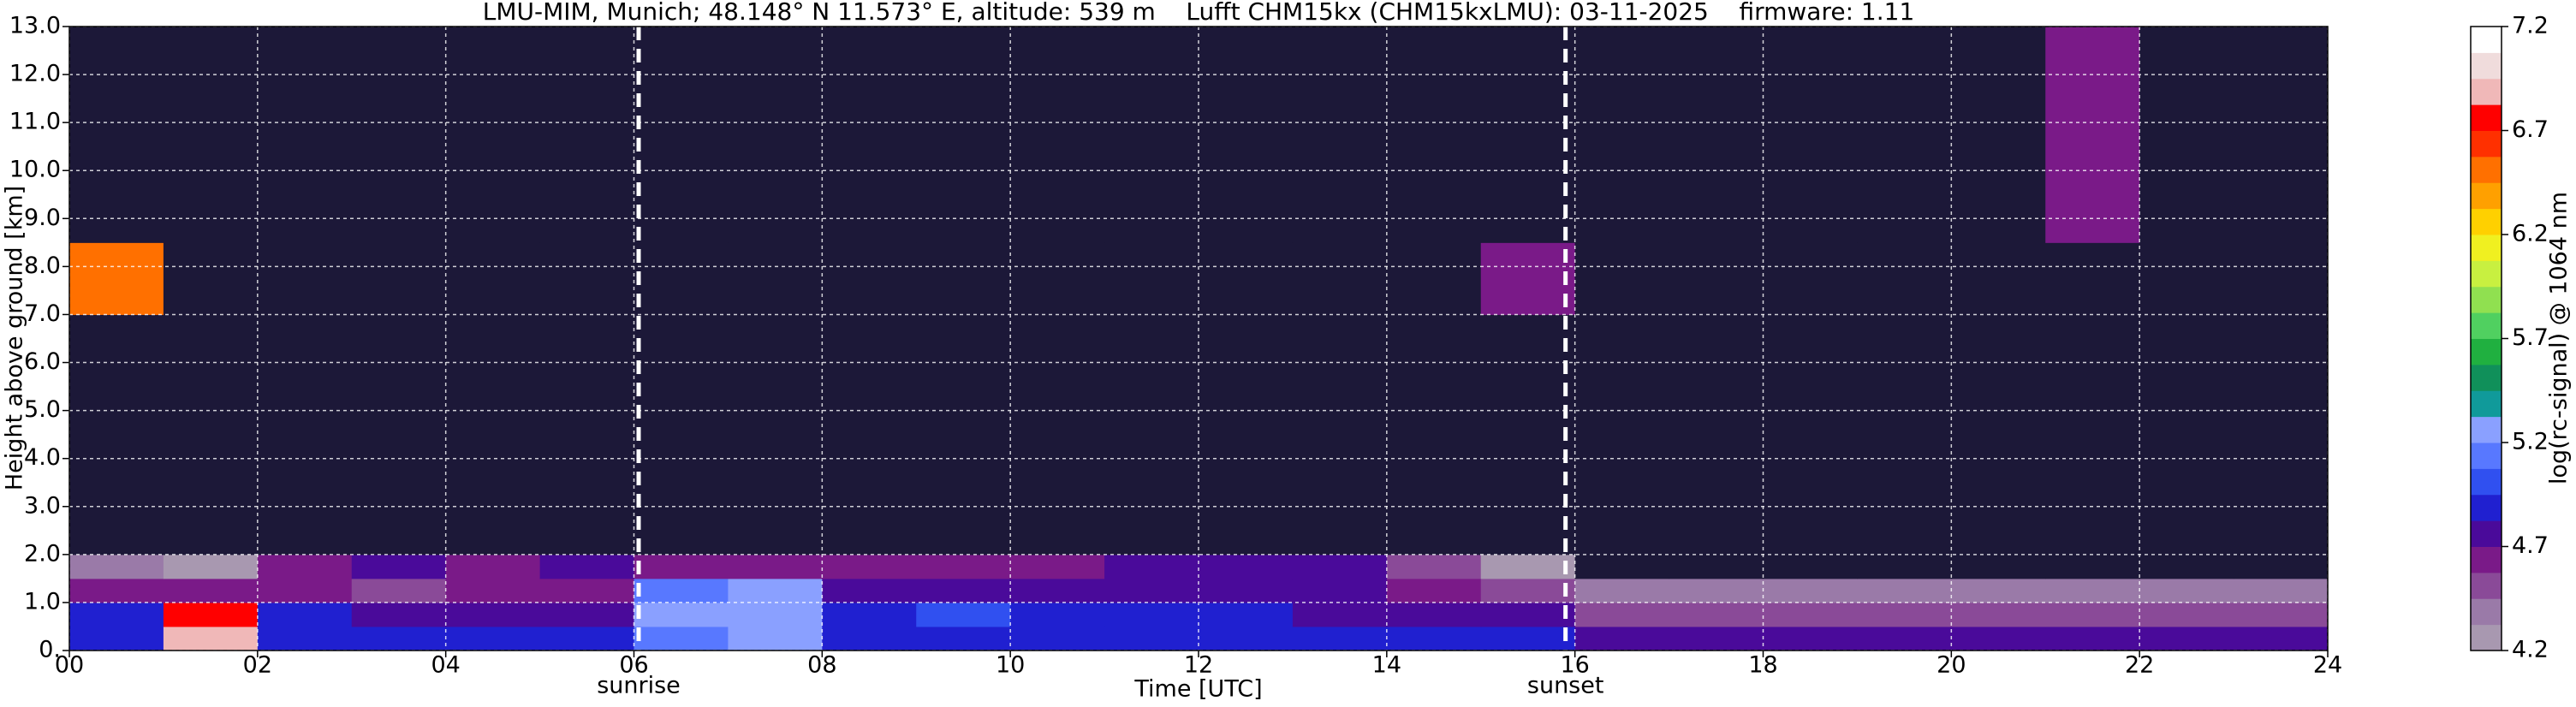 Image resolution: width=2576 pixels, height=707 pixels. Describe the element at coordinates (2531, 442) in the screenshot. I see `colorbar-tick-label: 5.2` at that location.